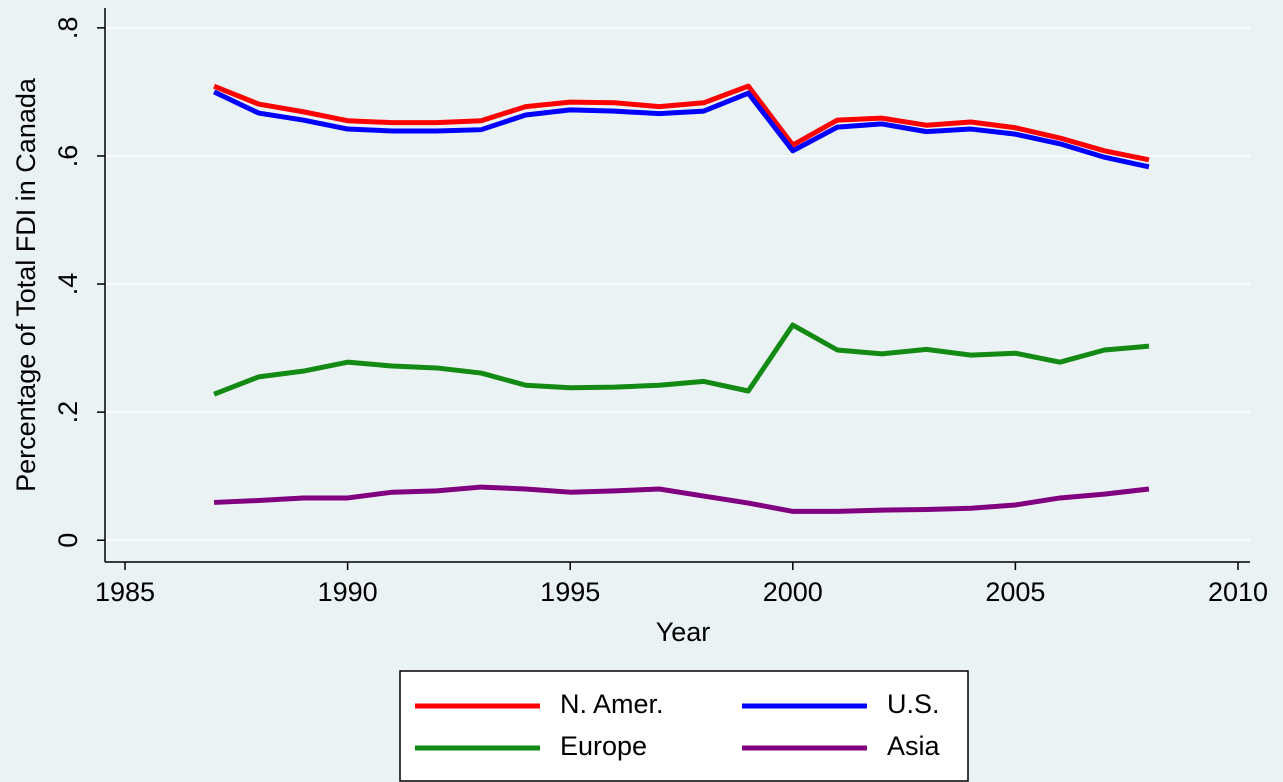 The image size is (1283, 782). I want to click on legend-label: Asia, so click(914, 746).